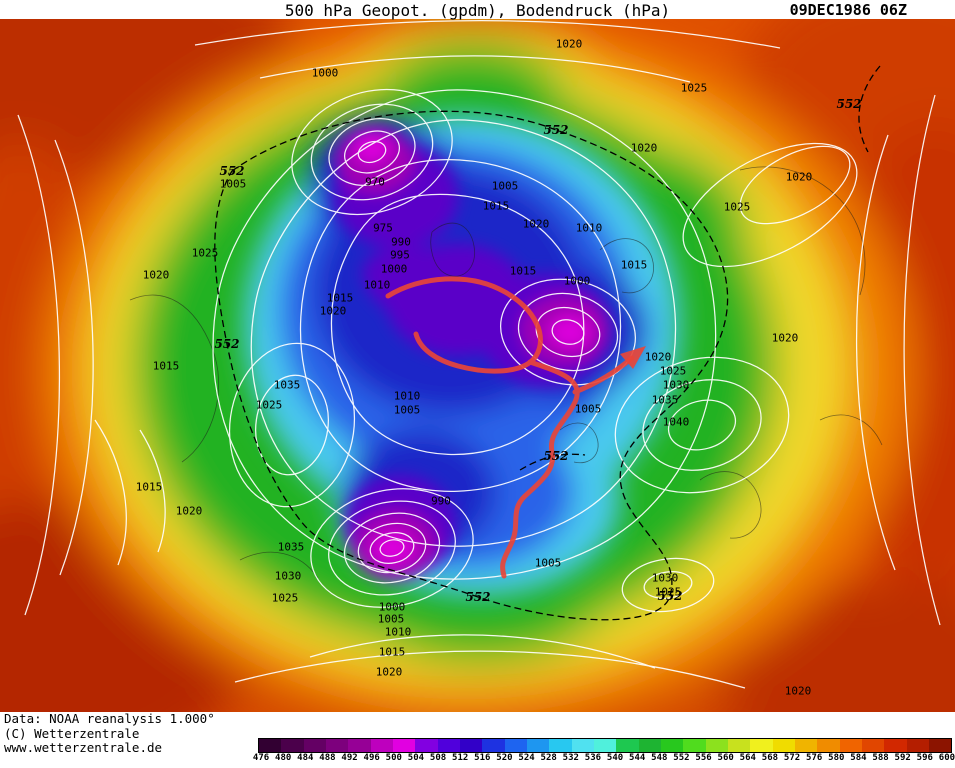 Image resolution: width=955 pixels, height=768 pixels. Describe the element at coordinates (633, 357) in the screenshot. I see `trough-arrowhead` at that location.